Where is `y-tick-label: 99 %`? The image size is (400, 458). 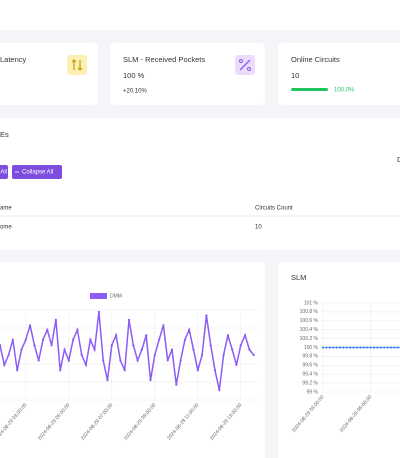
y-tick-label: 99 % is located at coordinates (313, 392).